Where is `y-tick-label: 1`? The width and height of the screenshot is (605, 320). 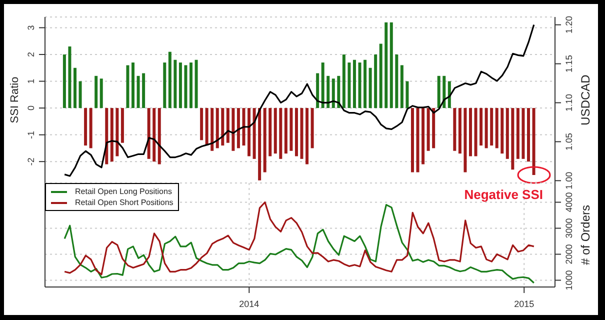
y-tick-label: 1 is located at coordinates (31, 81).